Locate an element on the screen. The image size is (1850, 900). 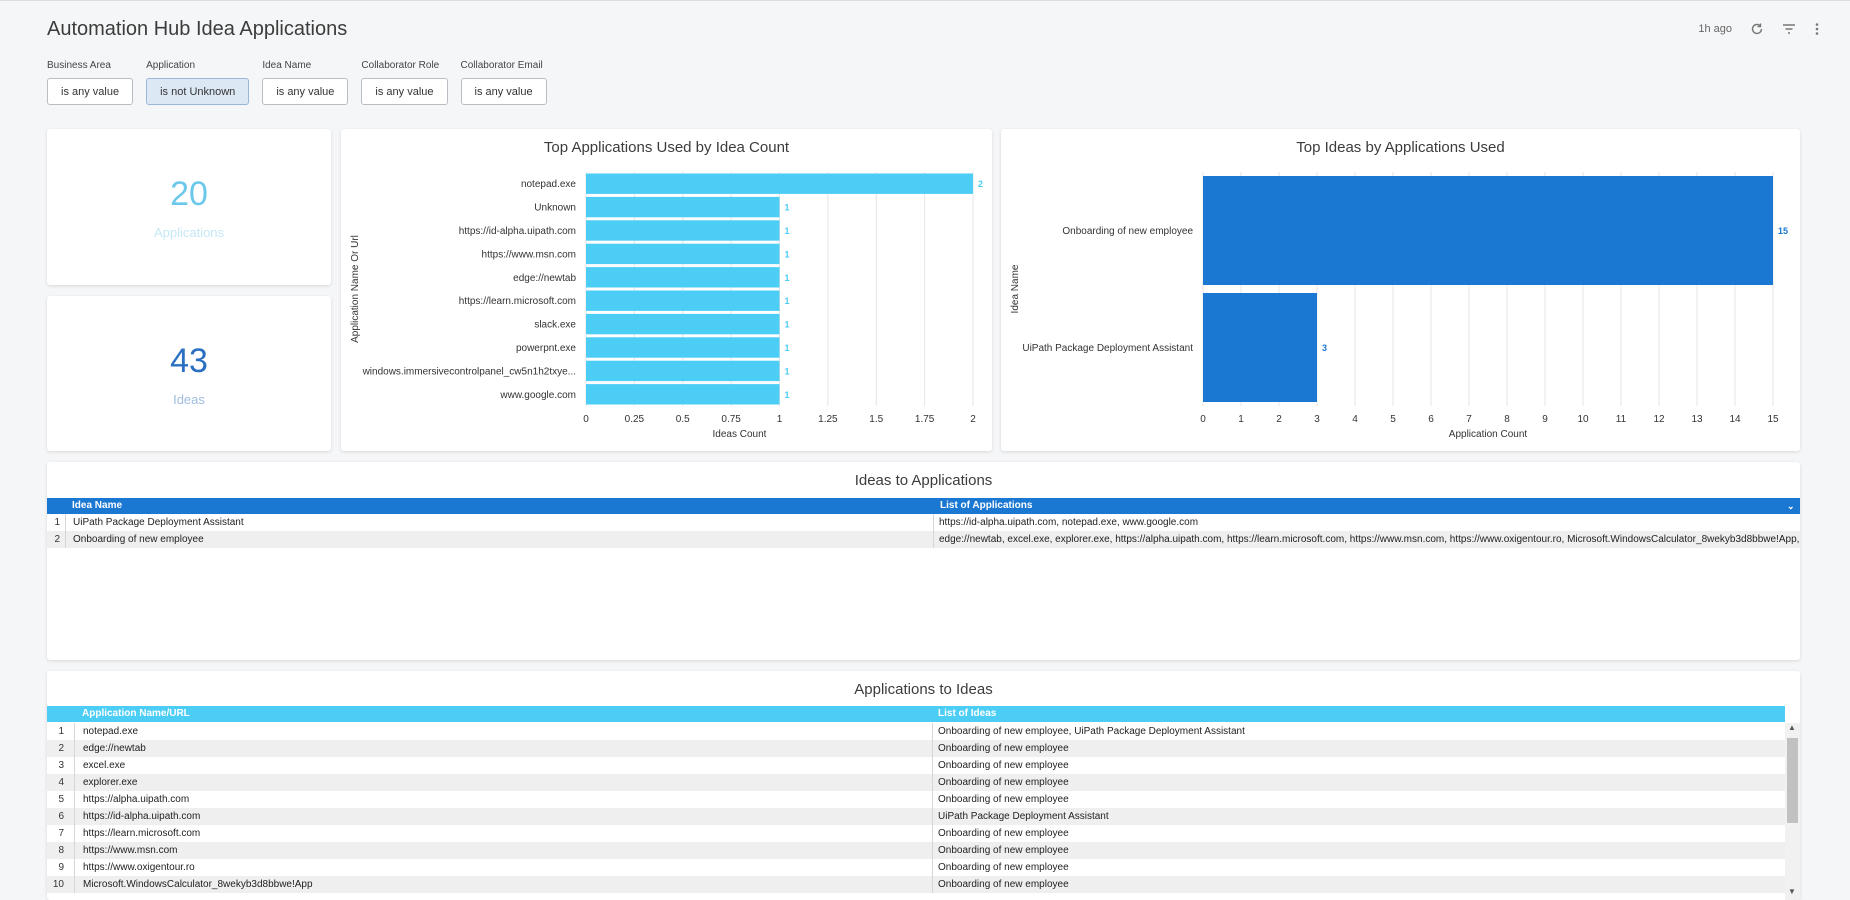
x-tick-label: 13 is located at coordinates (1697, 419).